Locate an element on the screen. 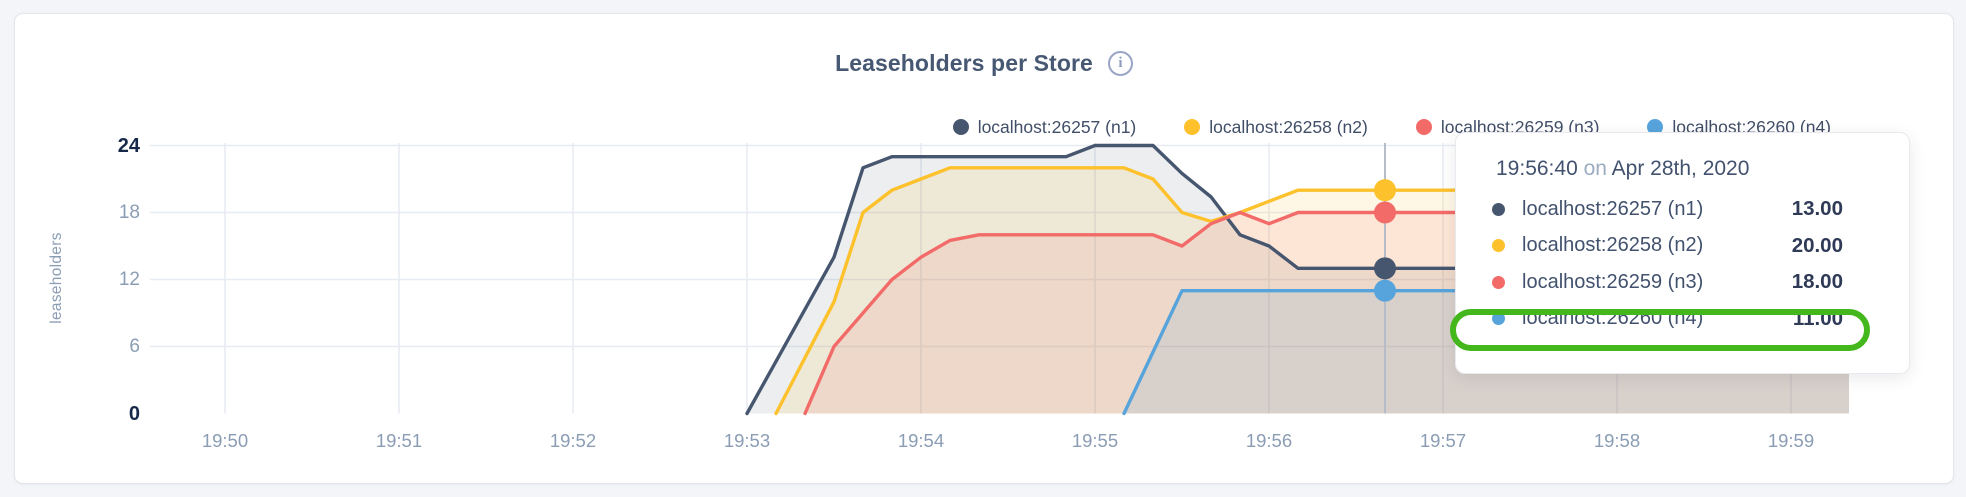 Image resolution: width=1966 pixels, height=497 pixels. tooltip-time: 19:56:40 is located at coordinates (1537, 168).